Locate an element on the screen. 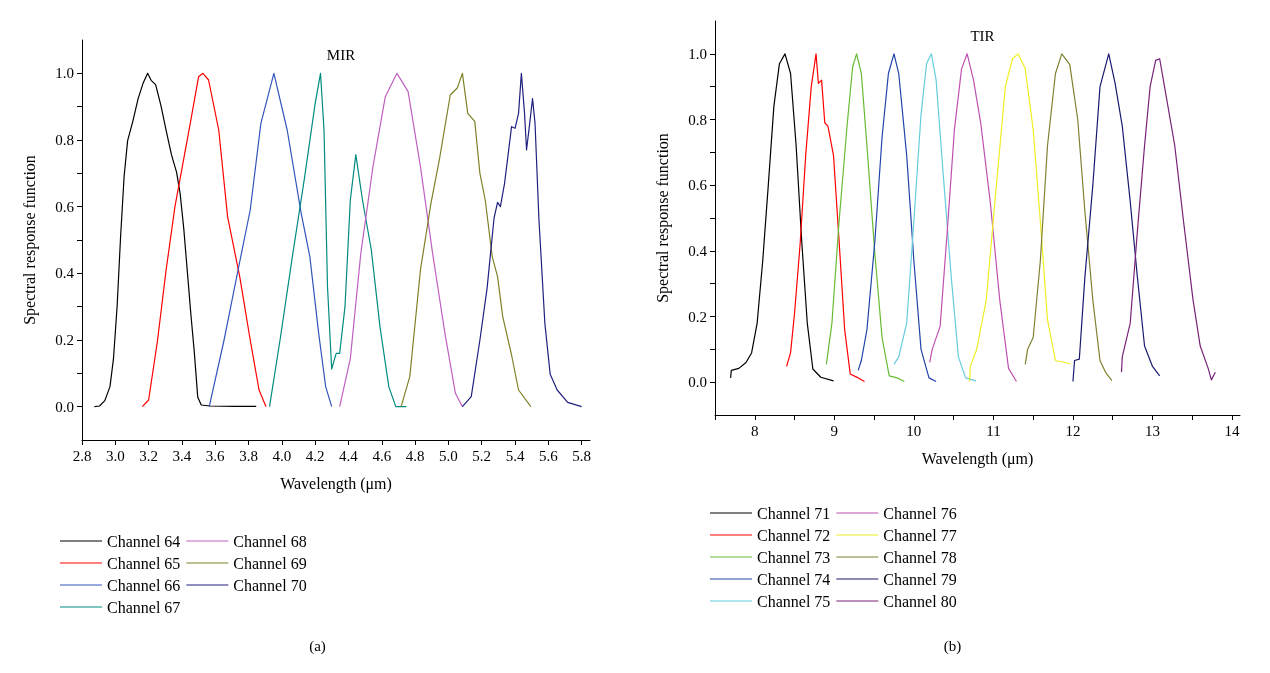 The height and width of the screenshot is (673, 1270). legend-label: Channel 76 is located at coordinates (920, 513).